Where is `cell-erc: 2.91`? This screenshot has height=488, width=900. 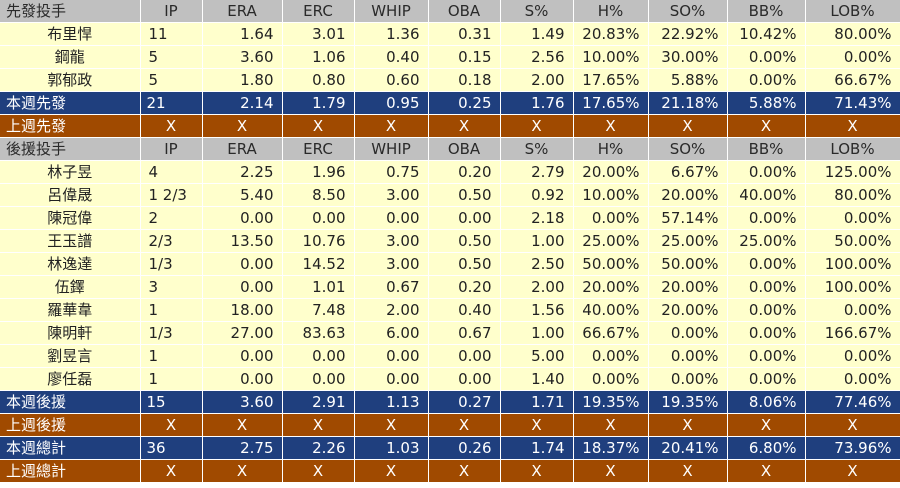 cell-erc: 2.91 is located at coordinates (318, 402).